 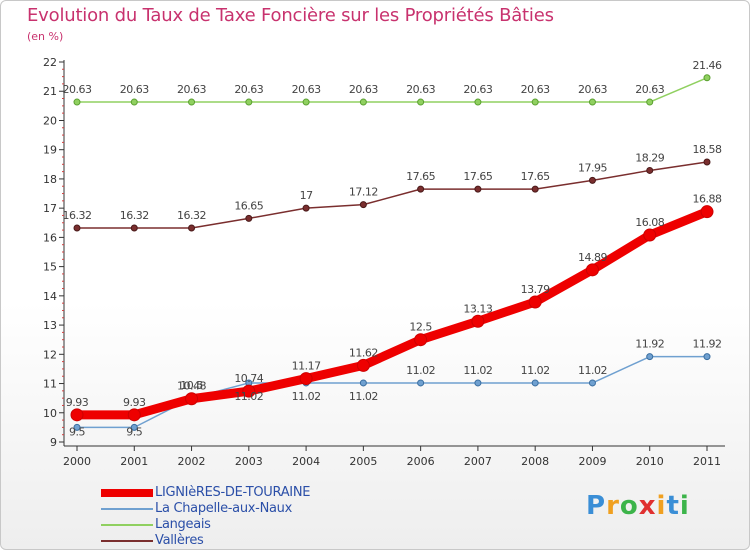 I want to click on y-tick-label: 18, so click(x=50, y=179).